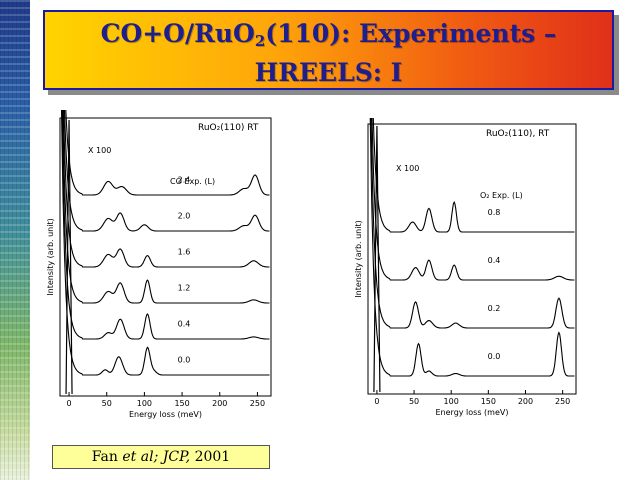 This screenshot has width=640, height=480. What do you see at coordinates (494, 212) in the screenshot?
I see `series-label: 0.8` at bounding box center [494, 212].